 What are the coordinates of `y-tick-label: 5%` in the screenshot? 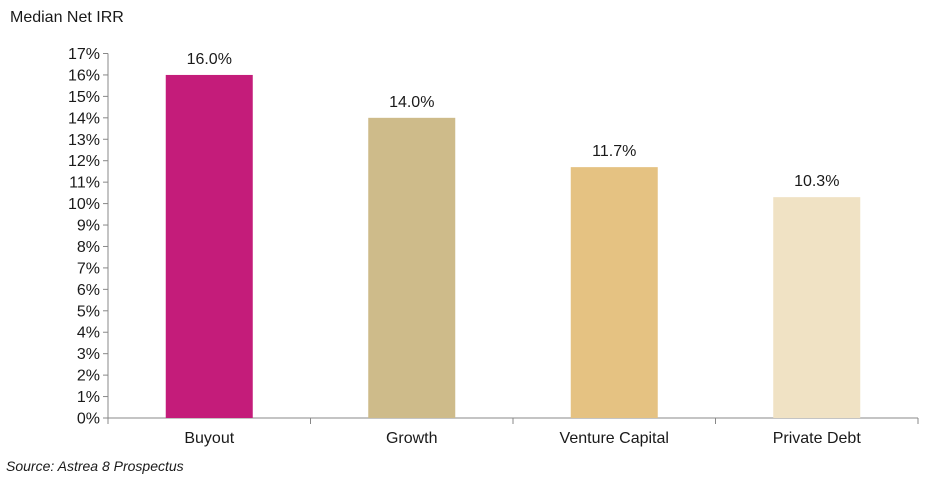 It's located at (88, 311).